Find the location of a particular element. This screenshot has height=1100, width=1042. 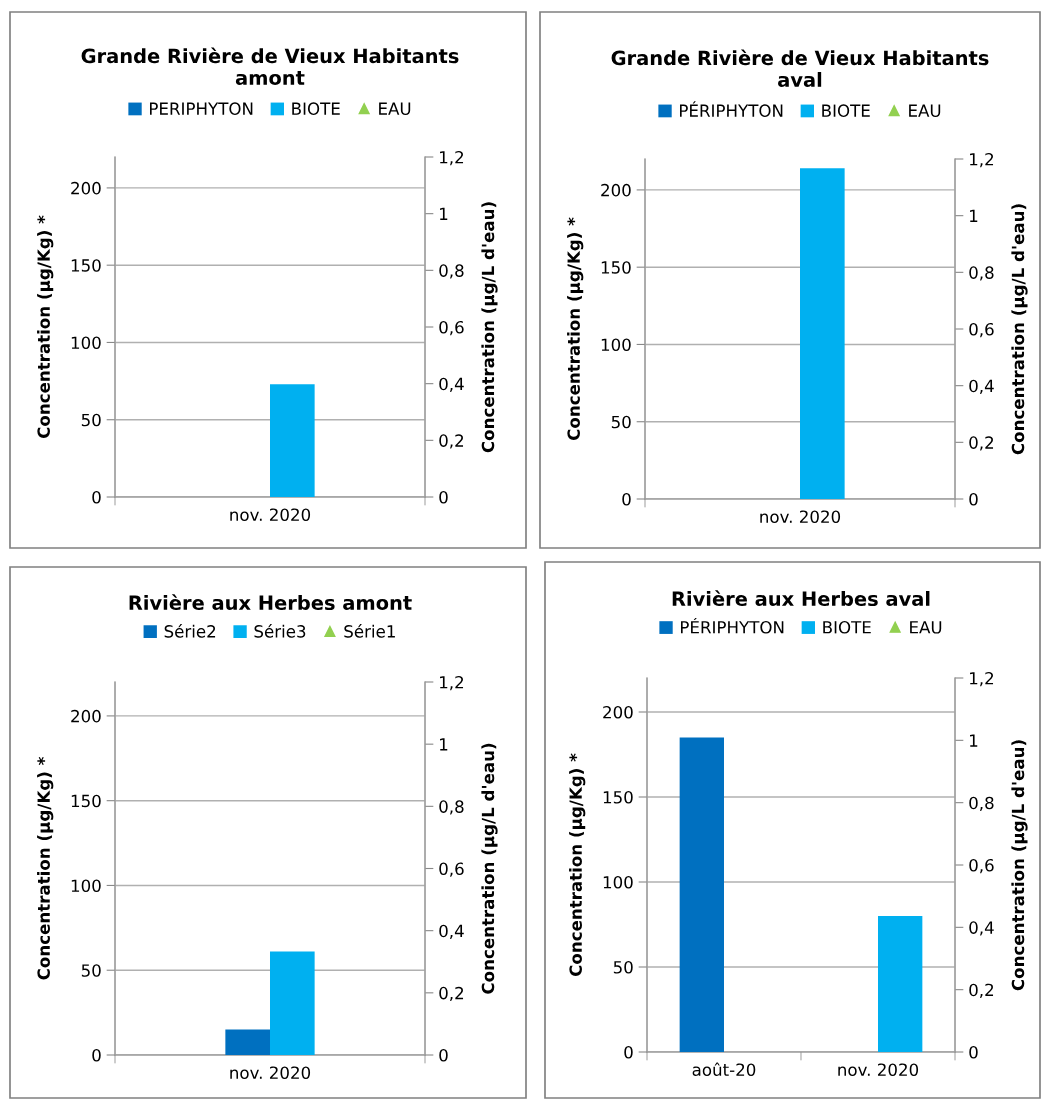

chart-title: Grande Rivière de Vieux Habitants amont is located at coordinates (270, 66).